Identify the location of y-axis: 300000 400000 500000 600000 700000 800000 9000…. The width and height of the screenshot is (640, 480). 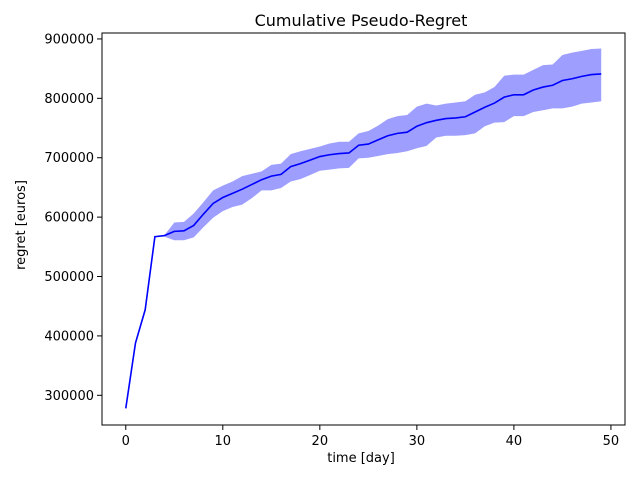
(73, 218).